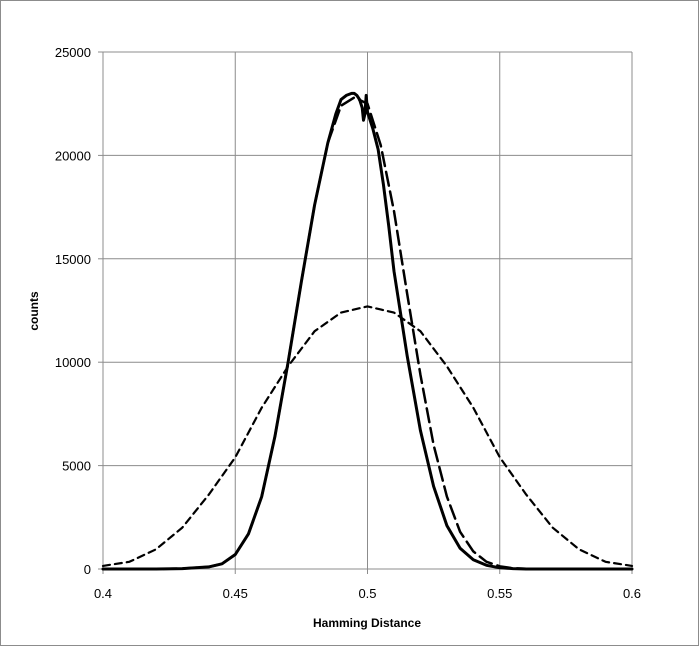  What do you see at coordinates (87, 569) in the screenshot?
I see `y-tick-label: 0` at bounding box center [87, 569].